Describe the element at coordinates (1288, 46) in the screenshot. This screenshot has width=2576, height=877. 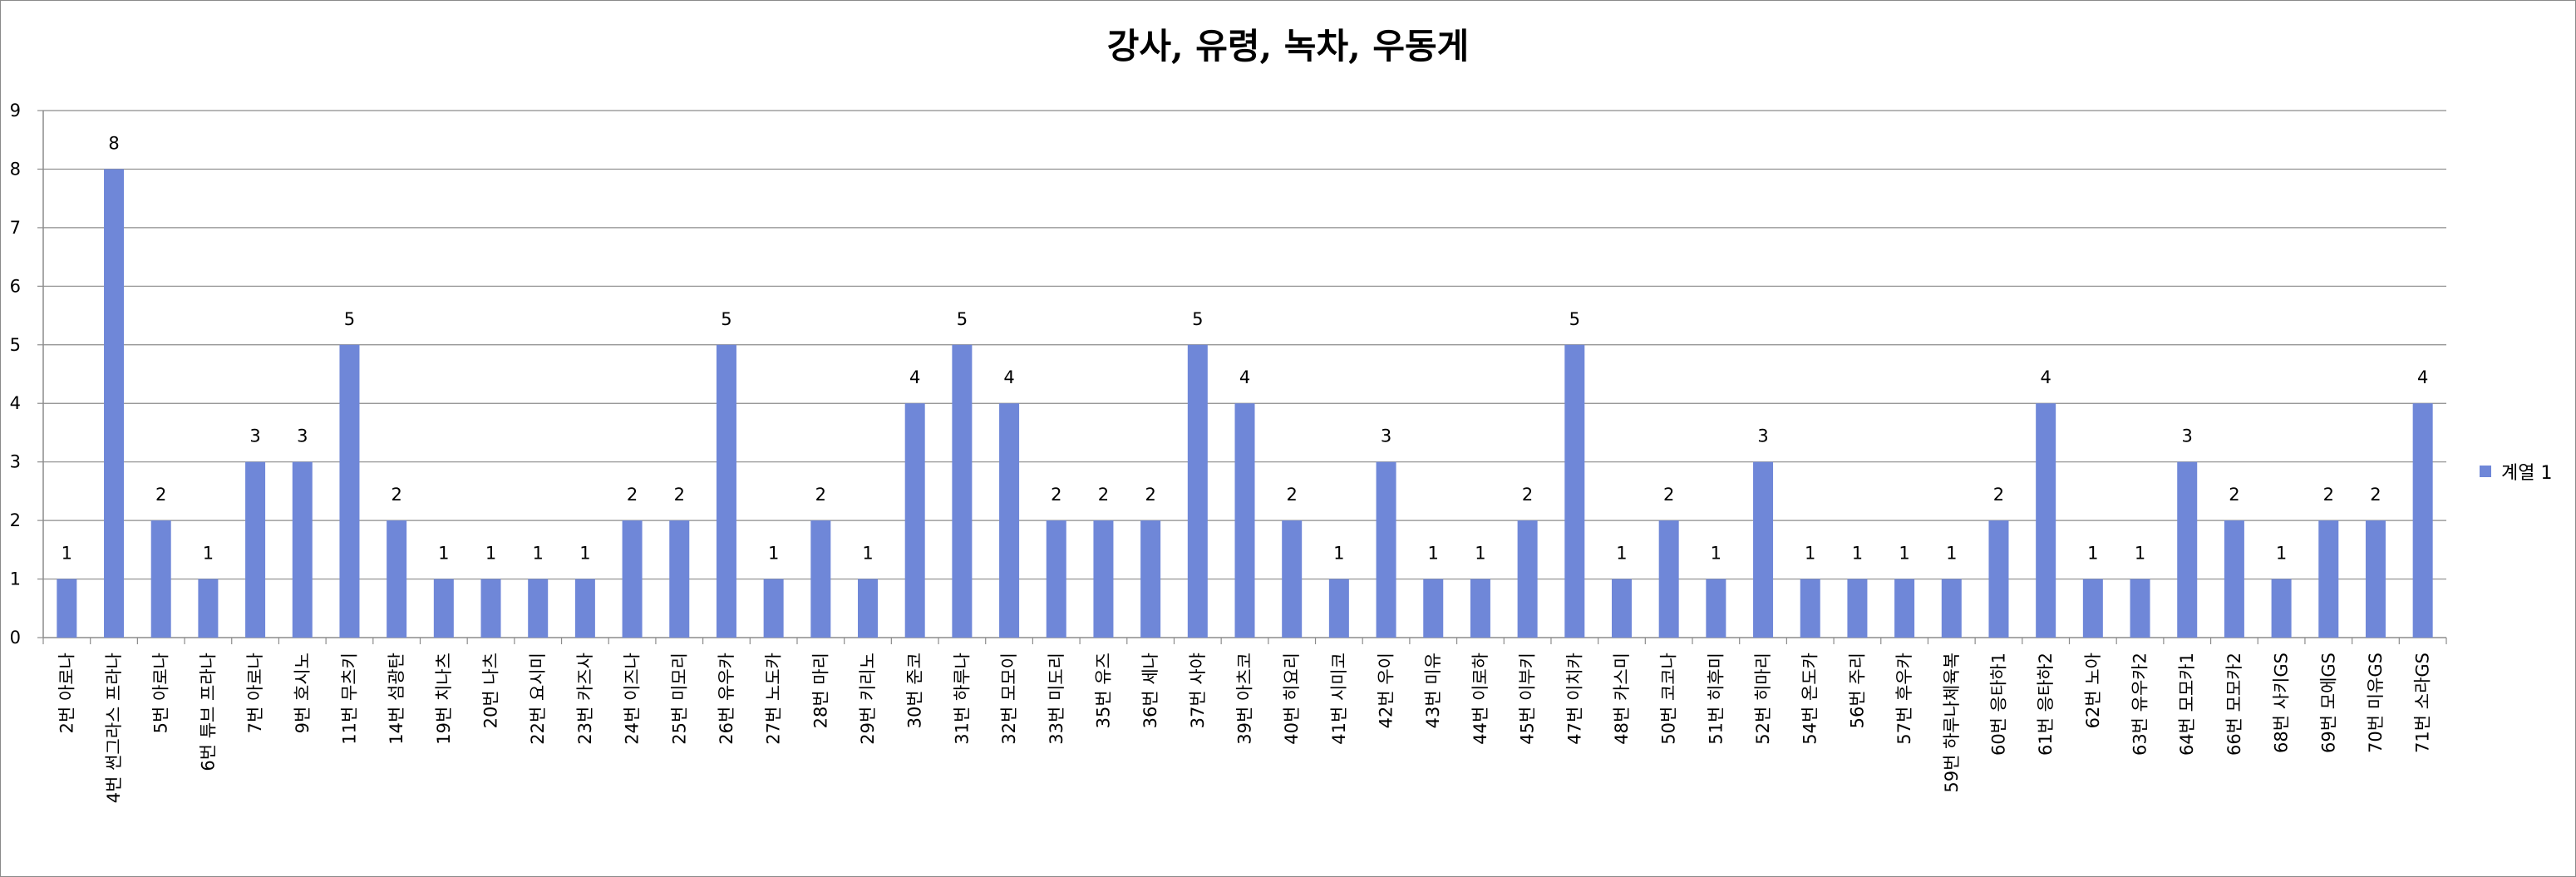
I see `chart-title: 강사, 유령, 녹차, 우동게` at that location.